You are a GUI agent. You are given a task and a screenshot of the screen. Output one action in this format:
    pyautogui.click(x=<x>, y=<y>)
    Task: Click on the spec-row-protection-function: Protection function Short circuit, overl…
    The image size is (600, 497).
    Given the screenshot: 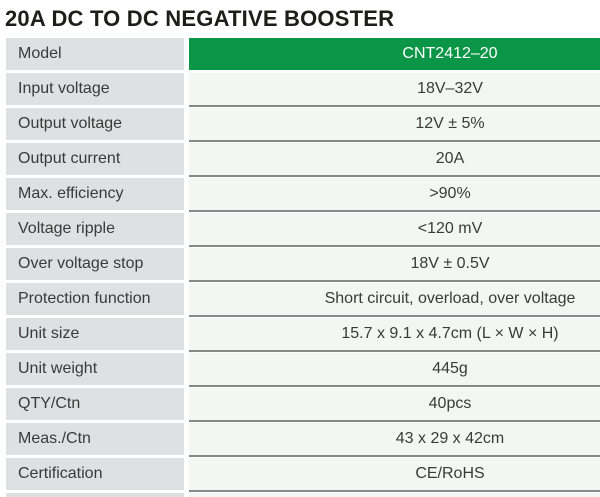 What is the action you would take?
    pyautogui.click(x=303, y=299)
    